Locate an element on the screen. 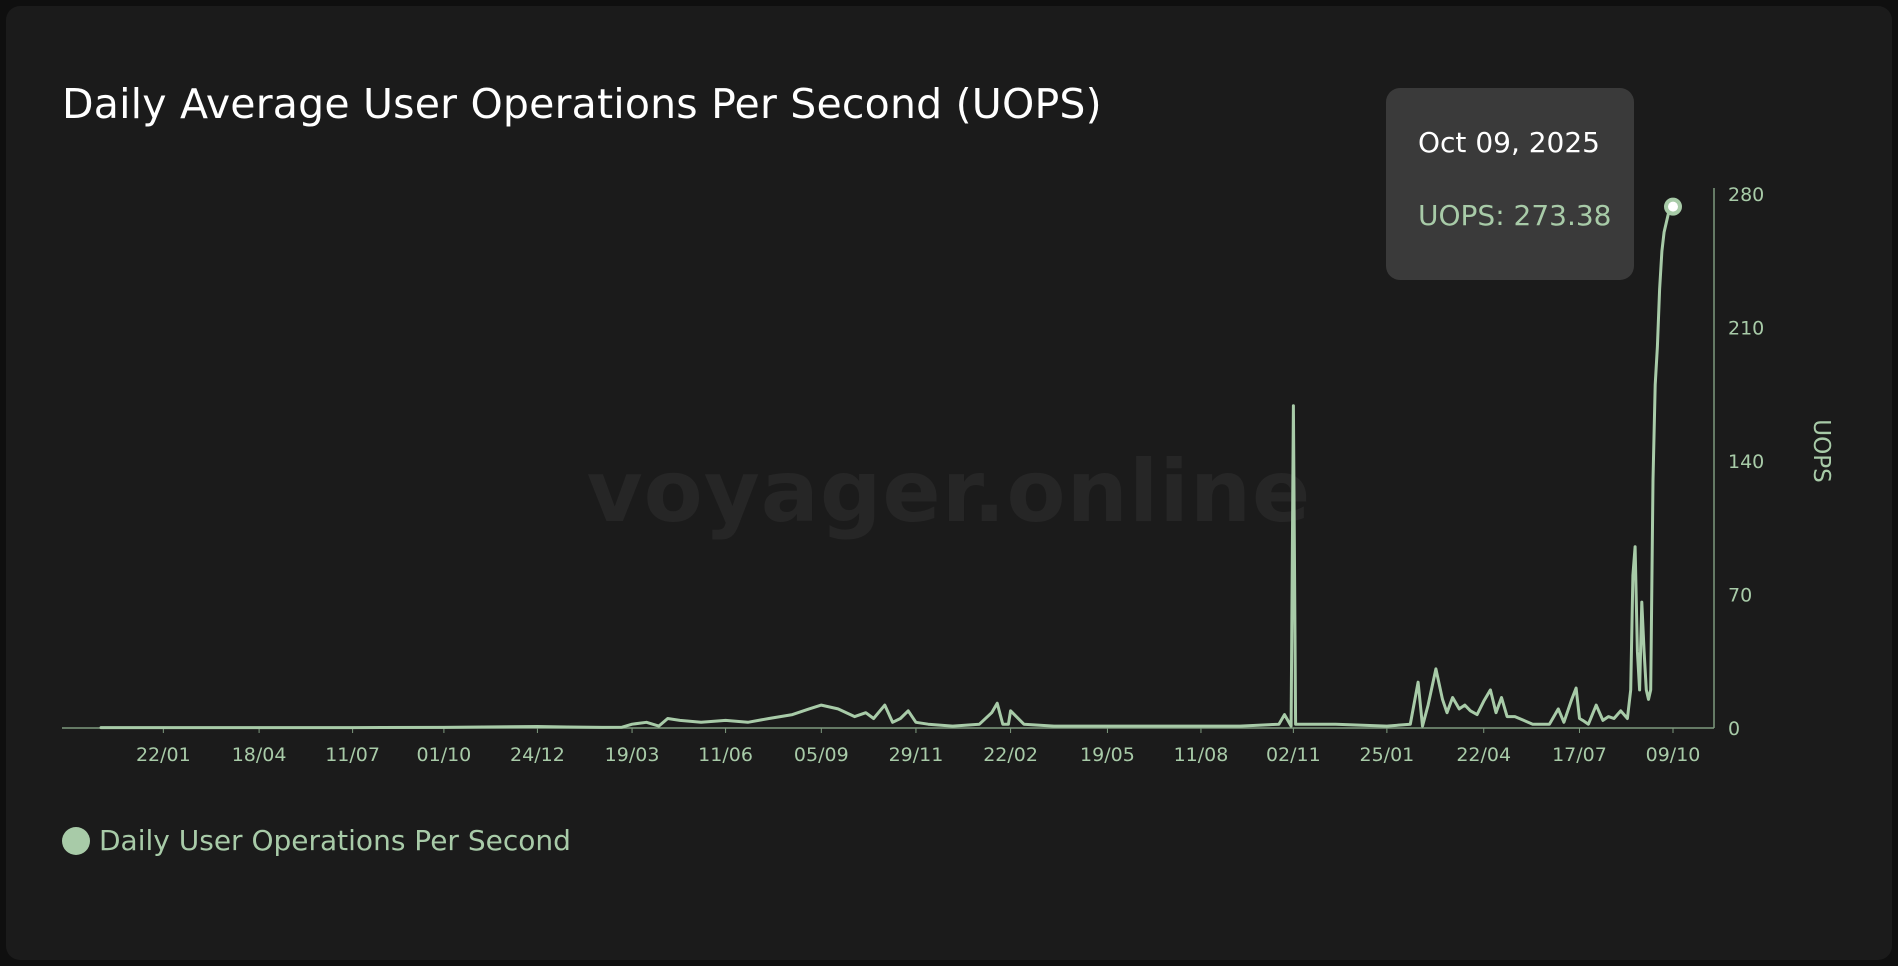 The width and height of the screenshot is (1898, 966). y-tick-label: 210 is located at coordinates (1746, 329).